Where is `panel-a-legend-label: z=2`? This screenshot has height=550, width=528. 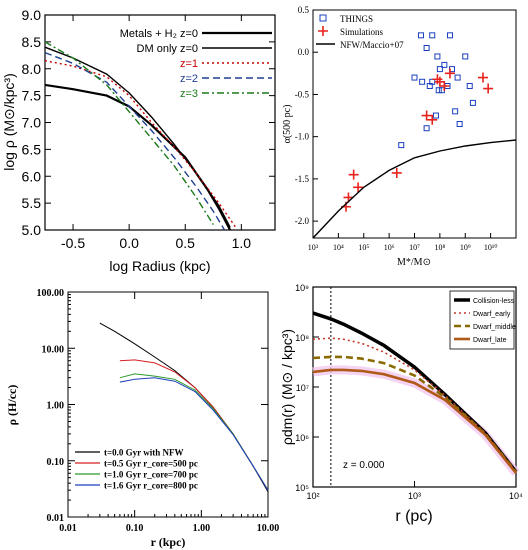 panel-a-legend-label: z=2 is located at coordinates (189, 79).